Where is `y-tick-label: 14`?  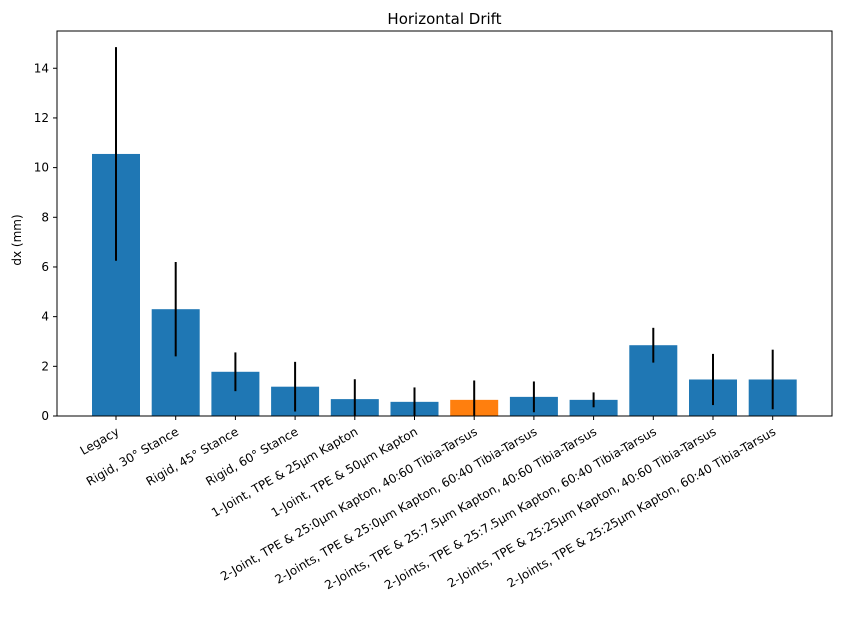 y-tick-label: 14 is located at coordinates (41, 68).